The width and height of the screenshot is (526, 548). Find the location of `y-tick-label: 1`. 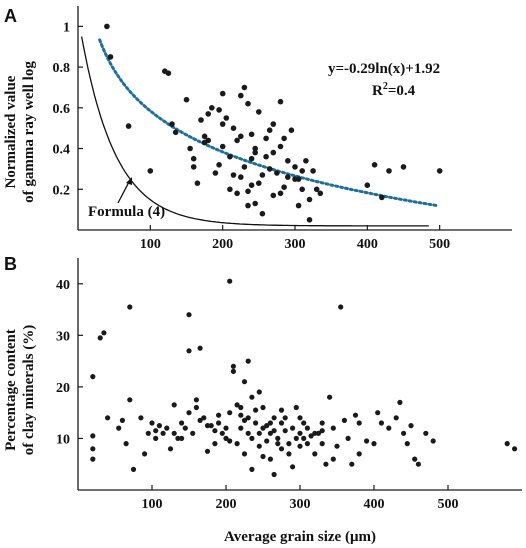

y-tick-label: 1 is located at coordinates (66, 27).